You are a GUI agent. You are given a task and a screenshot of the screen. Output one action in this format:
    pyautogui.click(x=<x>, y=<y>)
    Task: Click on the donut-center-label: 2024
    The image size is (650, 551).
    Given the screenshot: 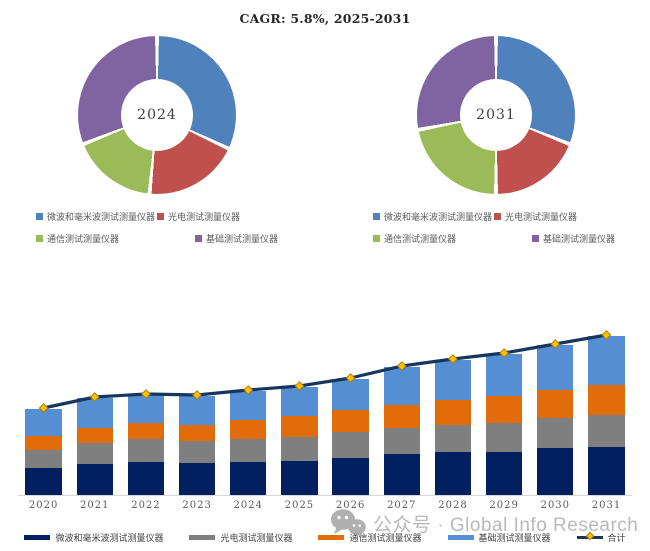 What is the action you would take?
    pyautogui.click(x=157, y=115)
    